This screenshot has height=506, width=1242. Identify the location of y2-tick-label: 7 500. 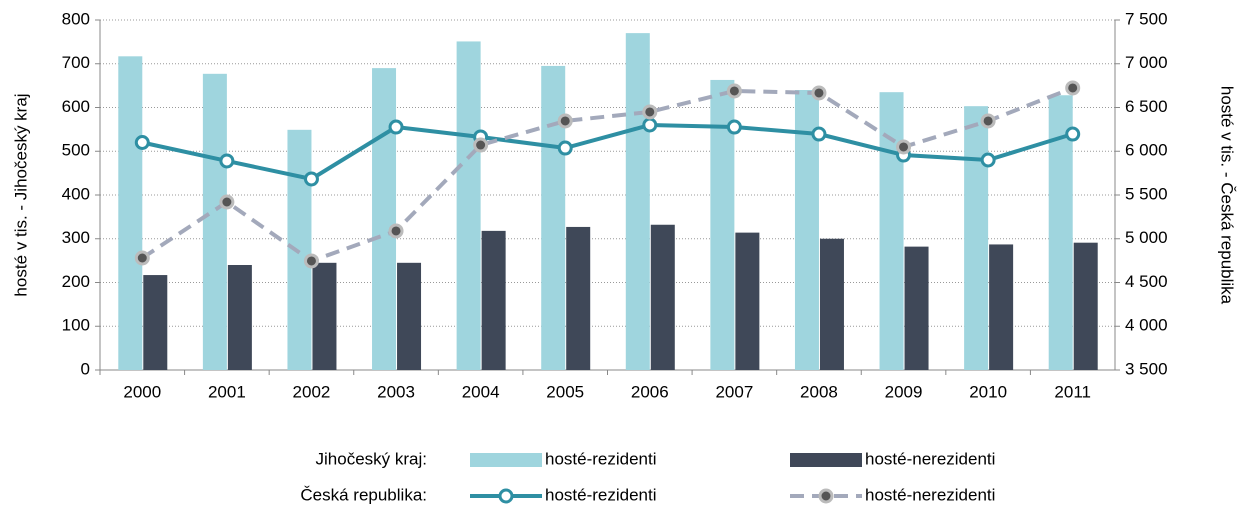
(1146, 18).